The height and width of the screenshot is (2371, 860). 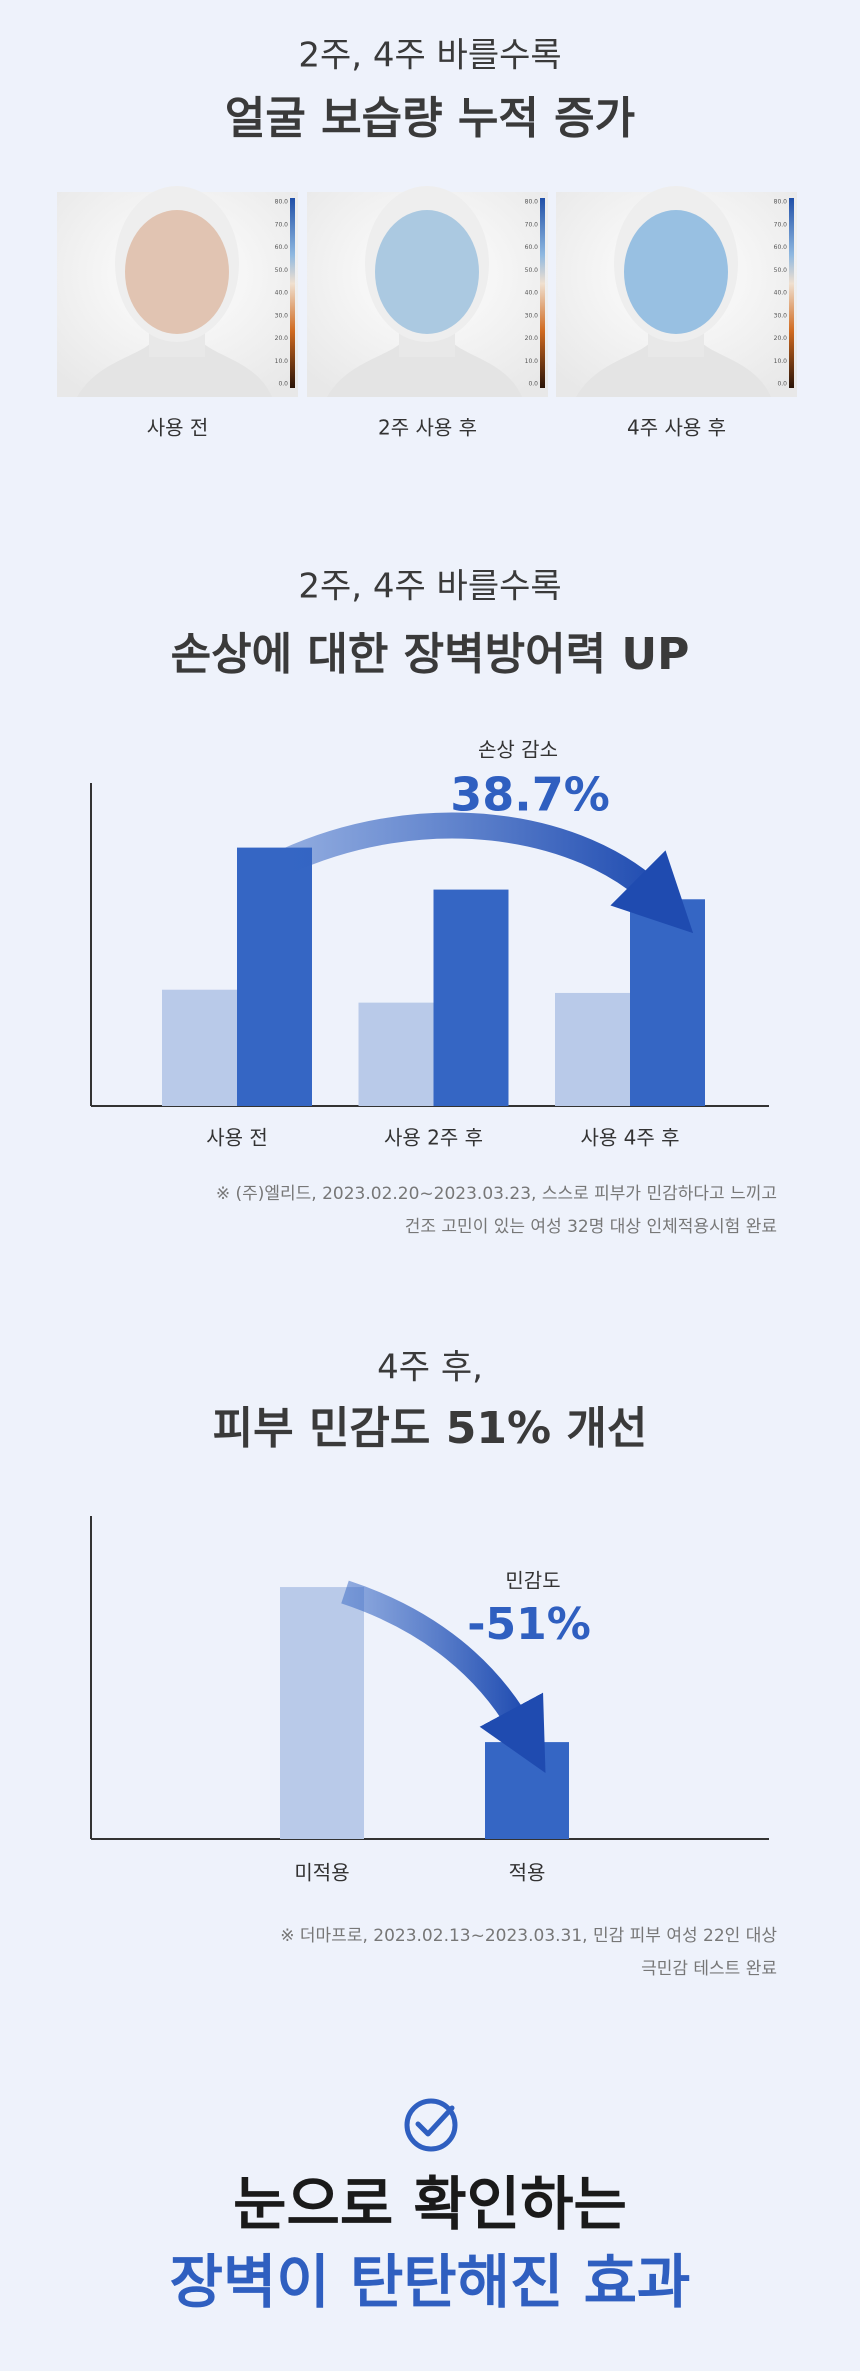 I want to click on image-label: 4주 사용 후, so click(x=676, y=428).